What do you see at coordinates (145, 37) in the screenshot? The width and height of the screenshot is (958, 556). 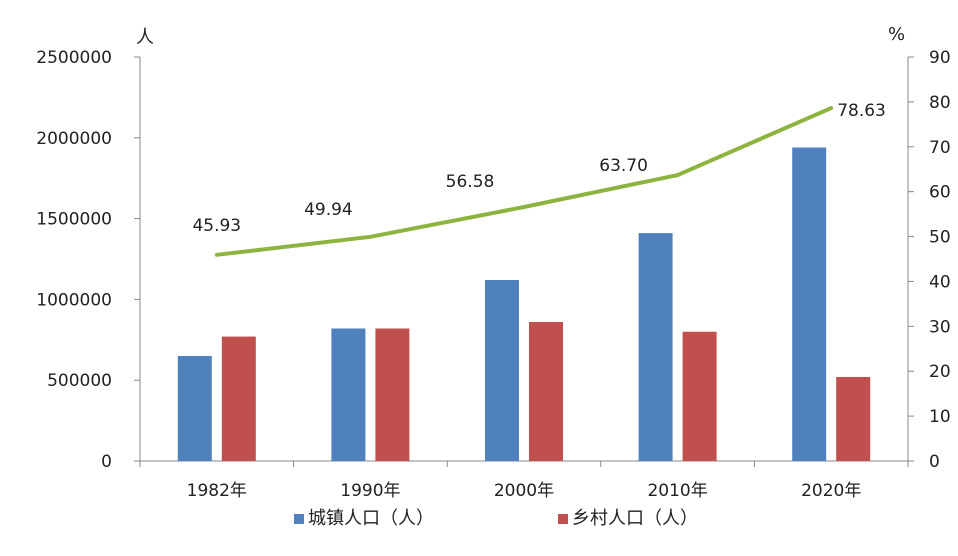 I see `left-unit-label: 人` at bounding box center [145, 37].